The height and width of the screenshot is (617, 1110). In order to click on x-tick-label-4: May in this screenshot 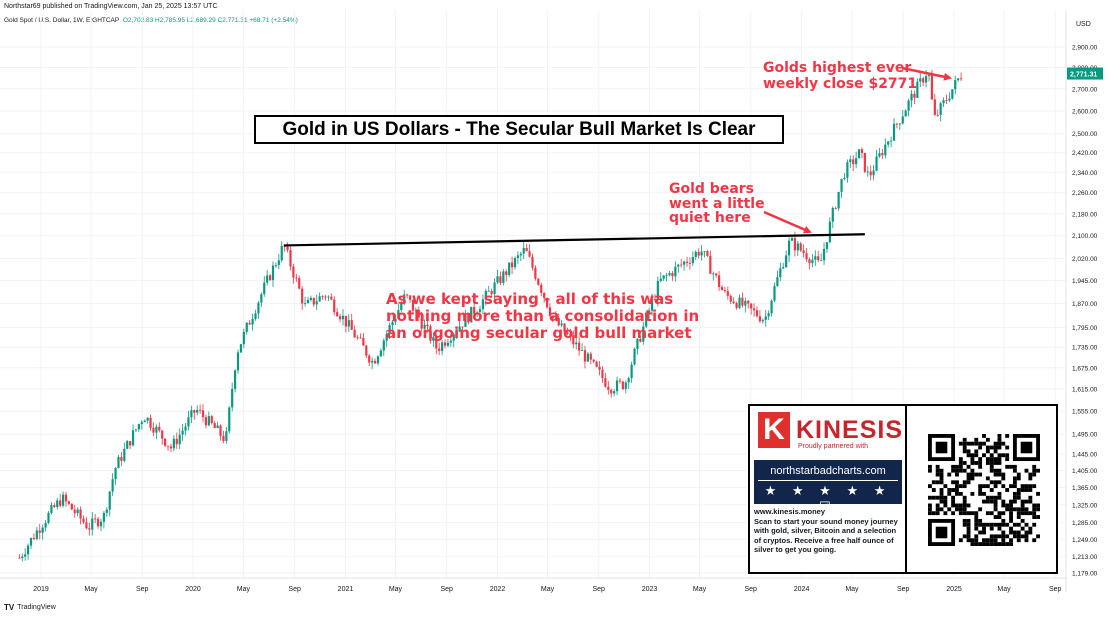, I will do `click(244, 589)`.